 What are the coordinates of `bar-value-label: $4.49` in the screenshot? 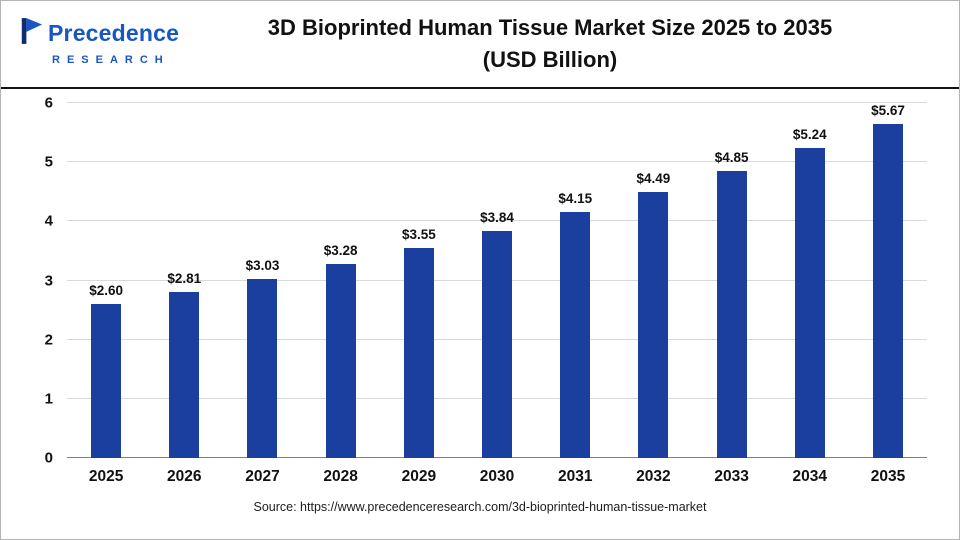 It's located at (653, 179).